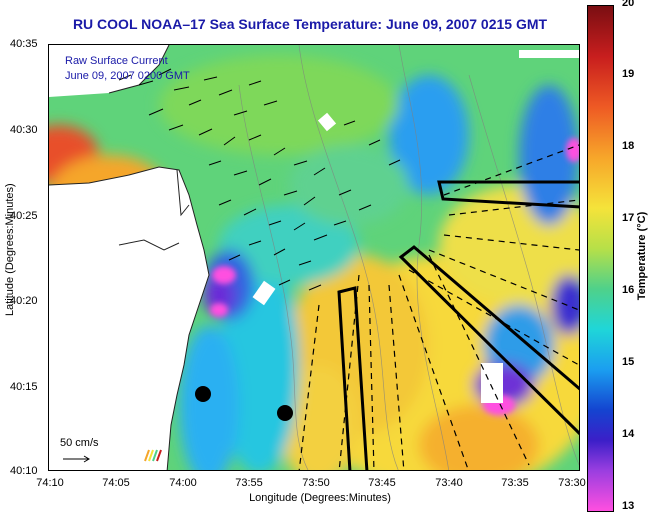  I want to click on lon-tick: 73:35, so click(515, 483).